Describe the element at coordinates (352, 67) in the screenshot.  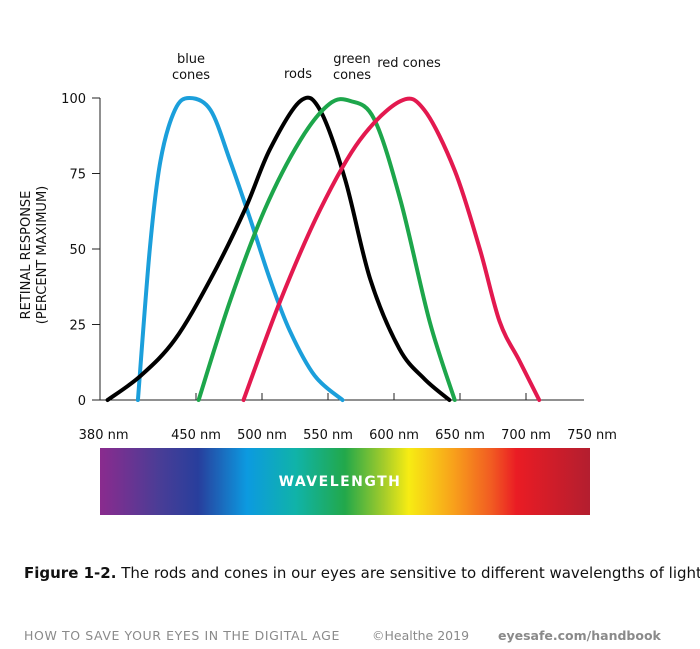
I see `series-label: green cones` at that location.